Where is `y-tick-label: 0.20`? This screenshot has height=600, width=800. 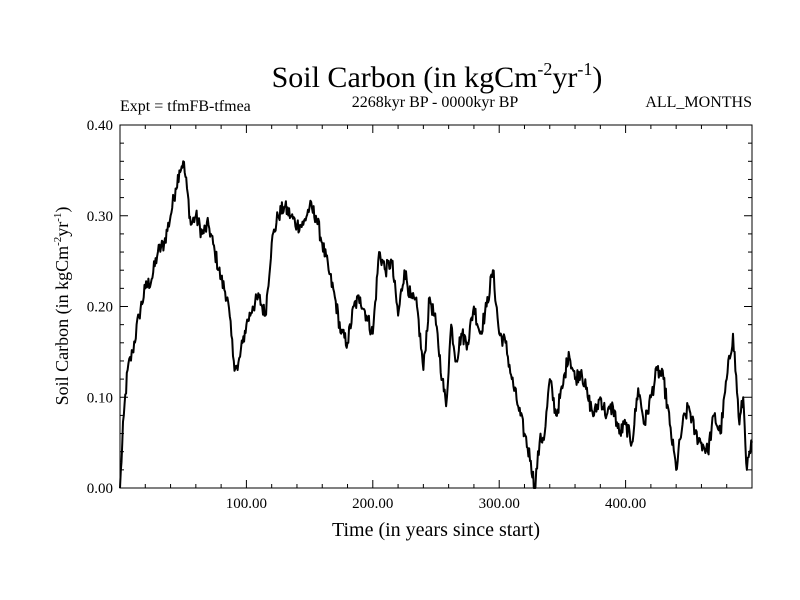
y-tick-label: 0.20 is located at coordinates (100, 308).